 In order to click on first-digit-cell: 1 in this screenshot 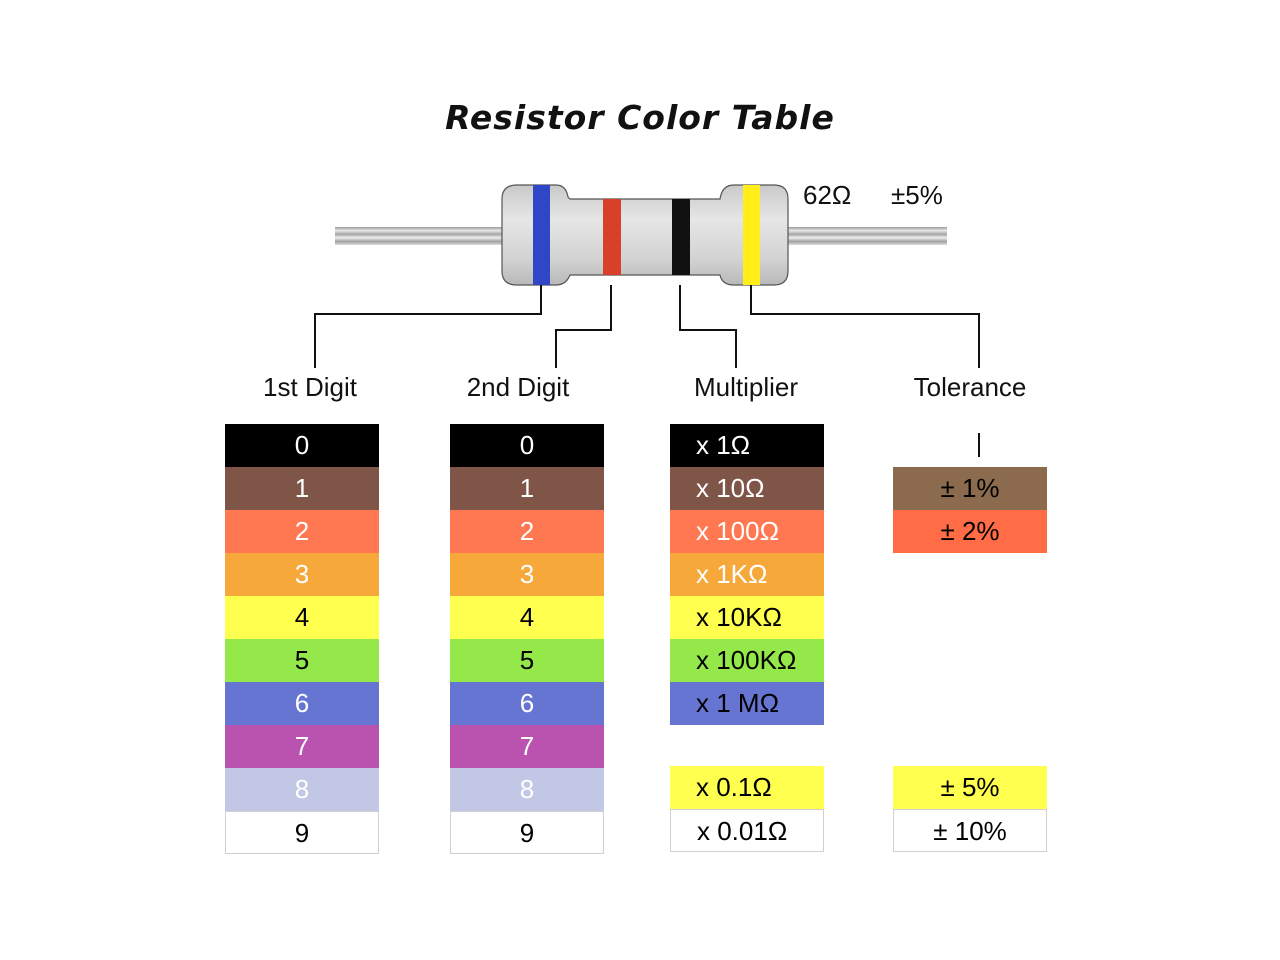, I will do `click(302, 488)`.